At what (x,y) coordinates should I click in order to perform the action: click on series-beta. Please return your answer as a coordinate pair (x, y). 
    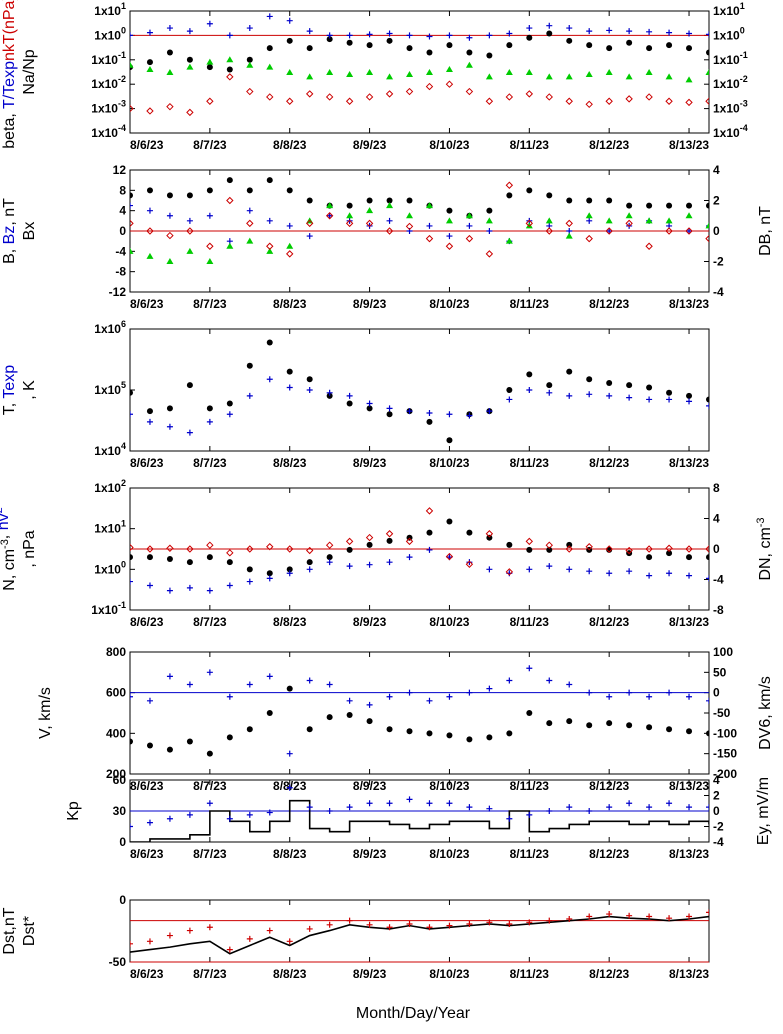
    Looking at the image, I should click on (419, 51).